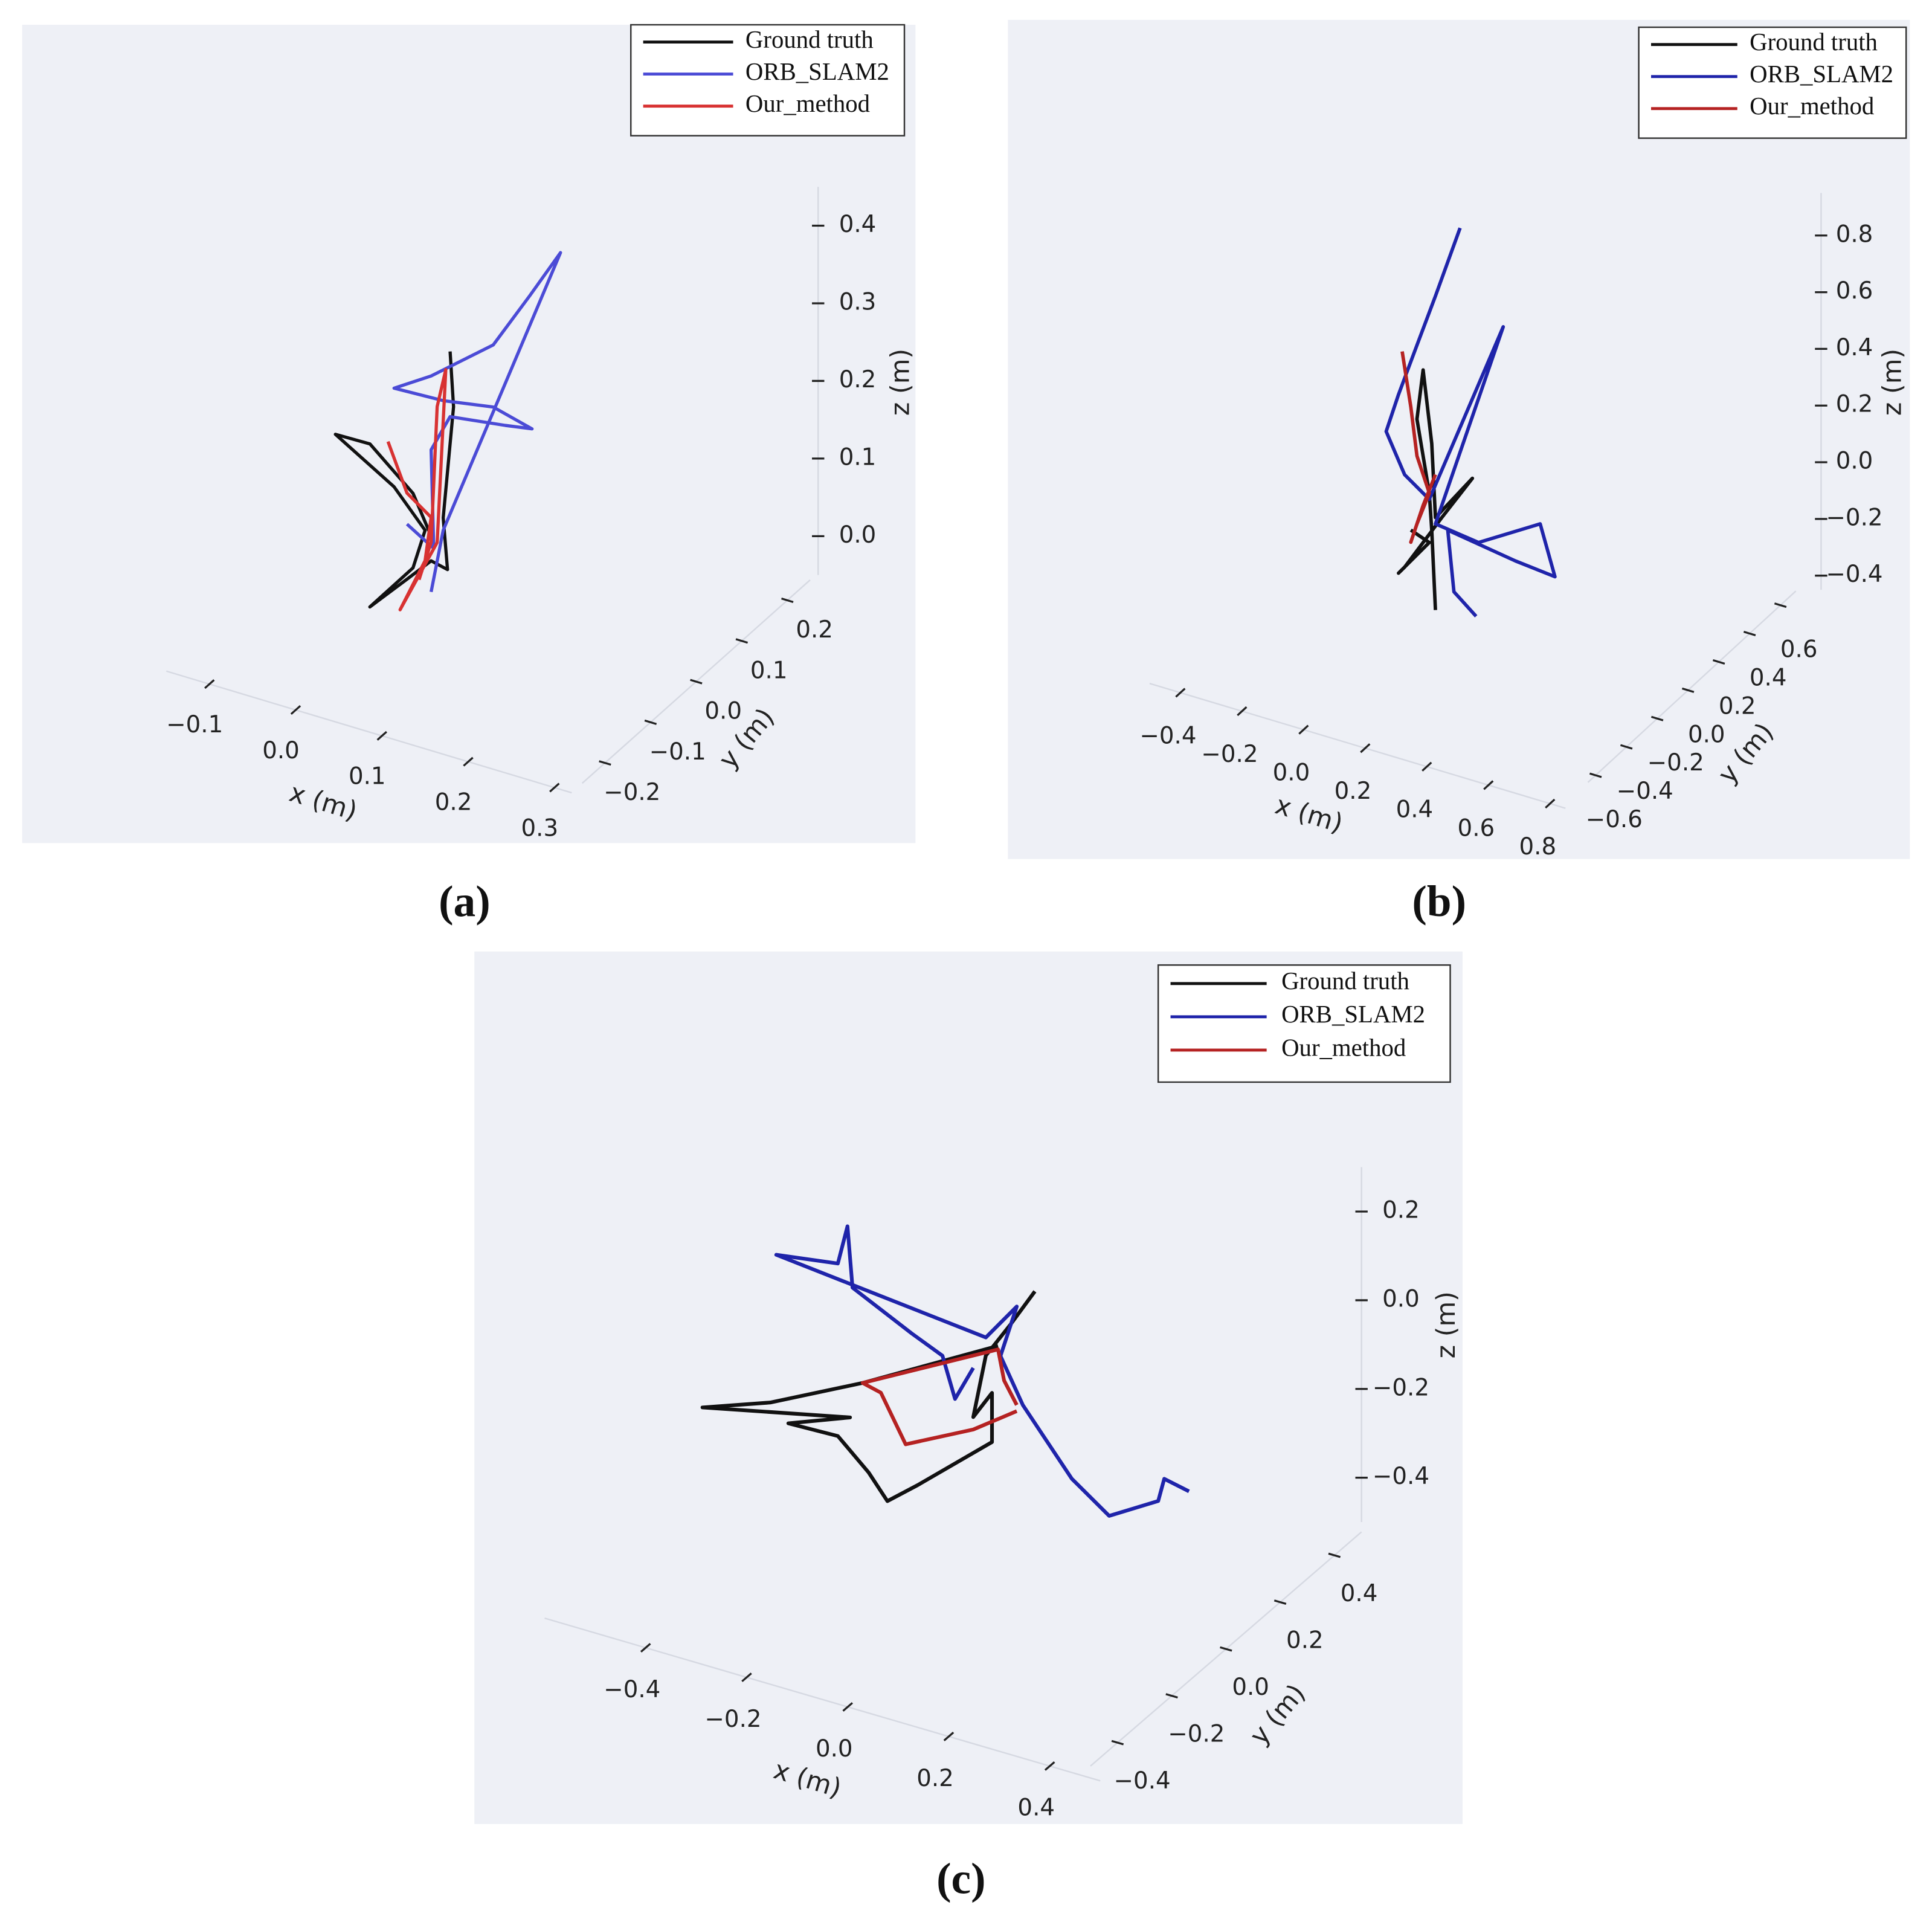 The height and width of the screenshot is (1919, 1932). I want to click on panel-label: (b), so click(1439, 901).